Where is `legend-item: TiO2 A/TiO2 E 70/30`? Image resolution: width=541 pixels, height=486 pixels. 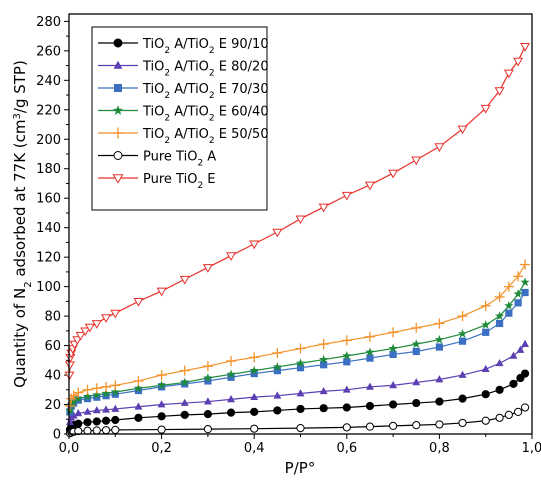 legend-item: TiO2 A/TiO2 E 70/30 is located at coordinates (183, 91).